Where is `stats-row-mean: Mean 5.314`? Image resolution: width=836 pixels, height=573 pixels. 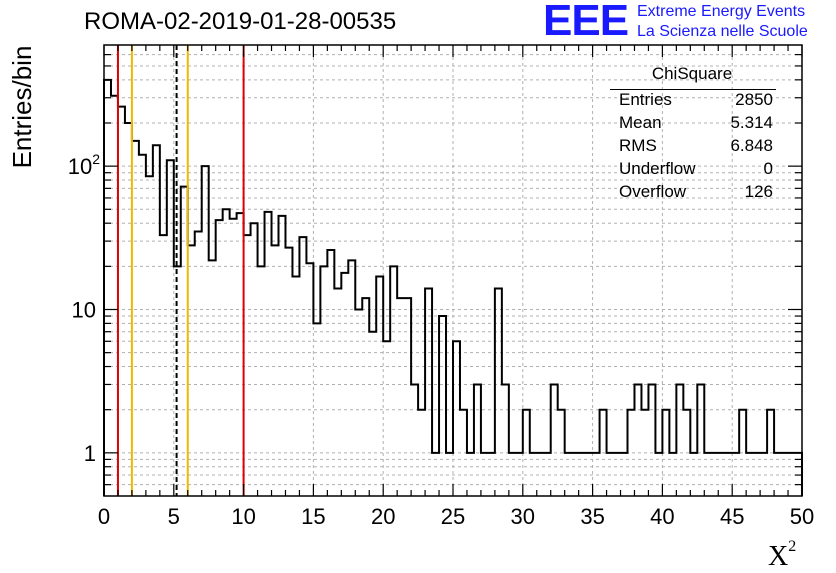 stats-row-mean: Mean 5.314 is located at coordinates (692, 124).